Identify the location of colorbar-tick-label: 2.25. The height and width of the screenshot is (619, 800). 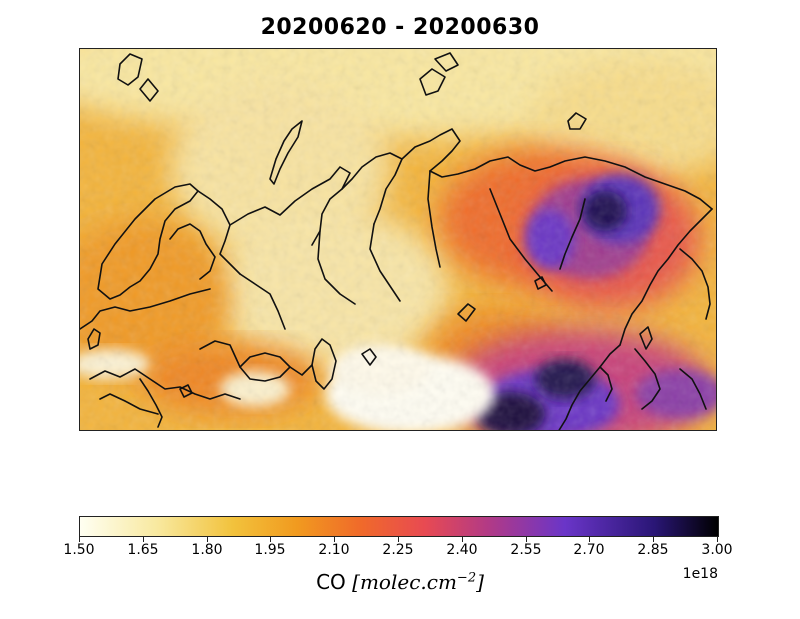
(398, 550).